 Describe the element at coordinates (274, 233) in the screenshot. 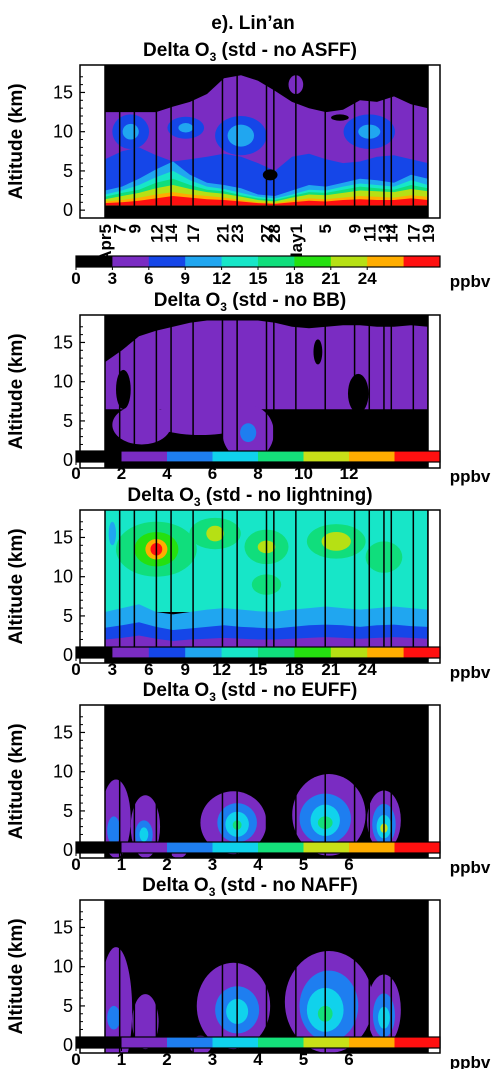

I see `x-tick-label: 28` at that location.